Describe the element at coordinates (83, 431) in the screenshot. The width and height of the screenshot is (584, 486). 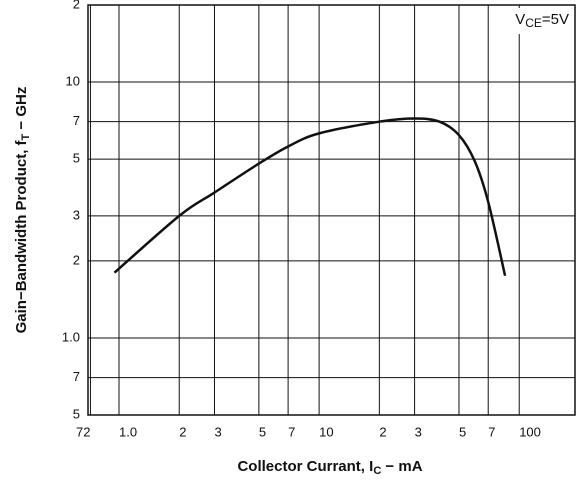
I see `x-tick-label: 72` at that location.